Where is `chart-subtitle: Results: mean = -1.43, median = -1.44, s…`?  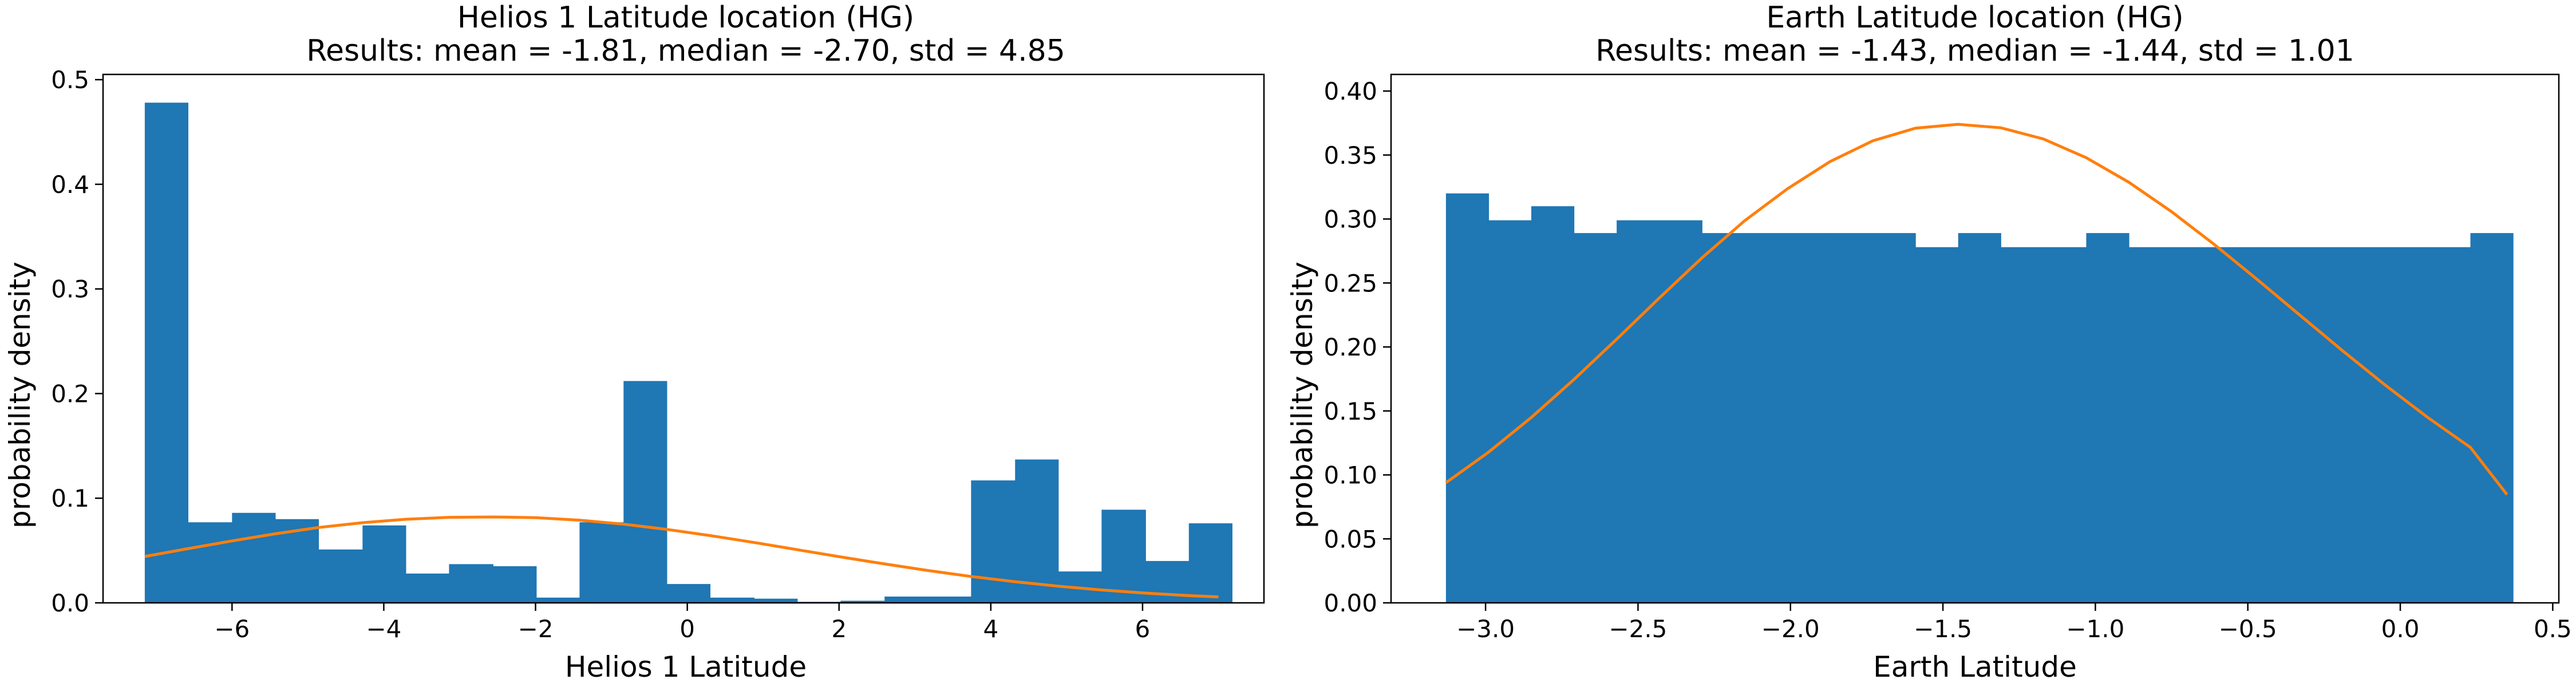
chart-subtitle: Results: mean = -1.43, median = -1.44, s… is located at coordinates (1974, 51).